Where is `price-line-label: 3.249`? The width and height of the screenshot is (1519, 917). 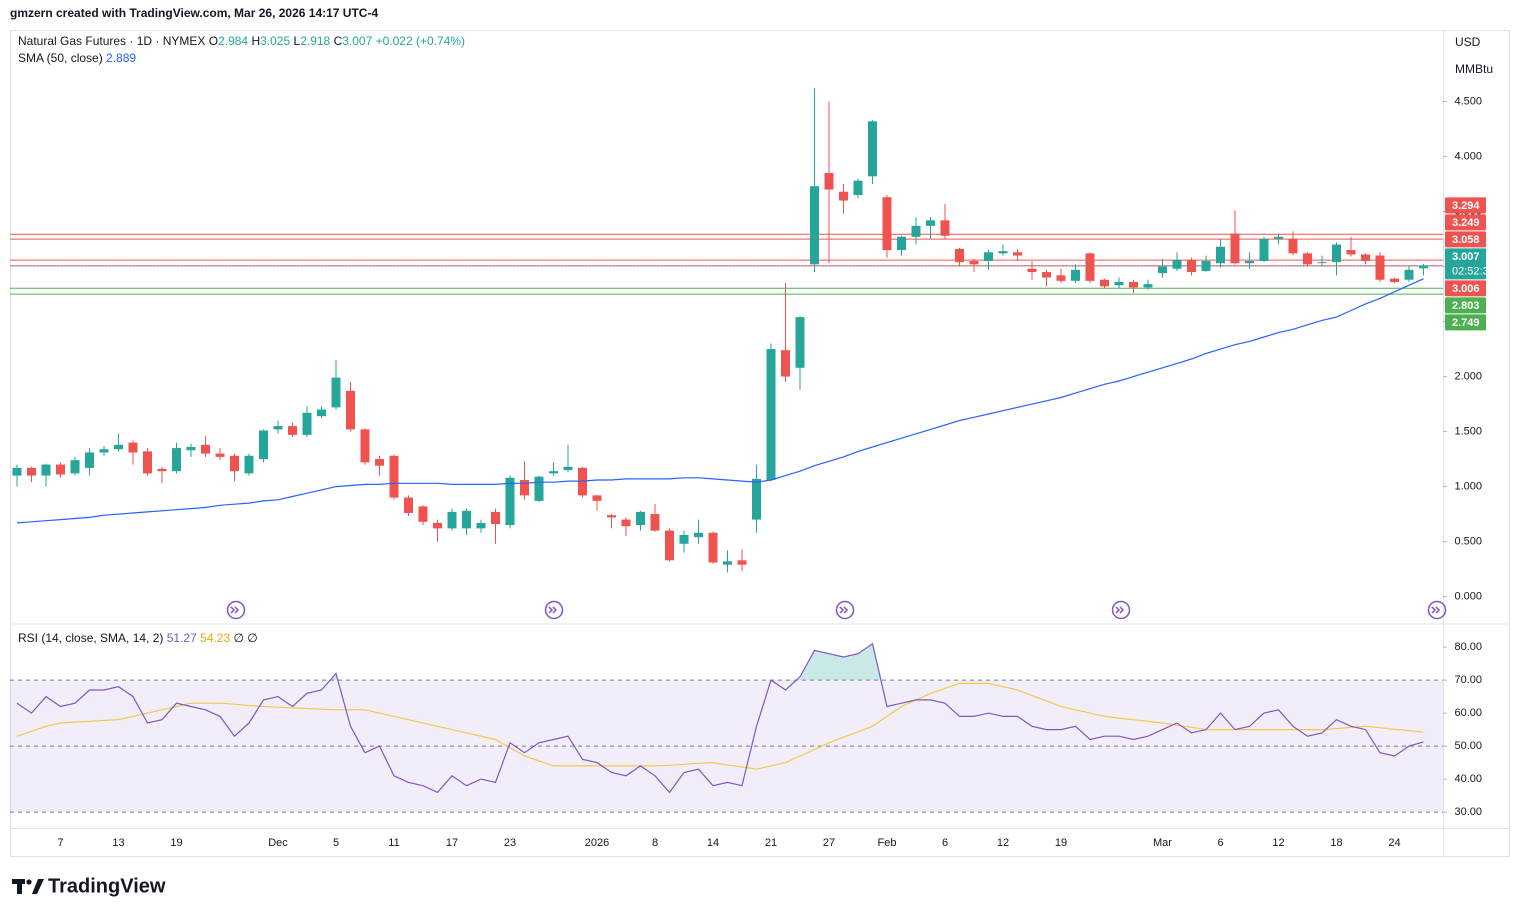
price-line-label: 3.249 is located at coordinates (1466, 223).